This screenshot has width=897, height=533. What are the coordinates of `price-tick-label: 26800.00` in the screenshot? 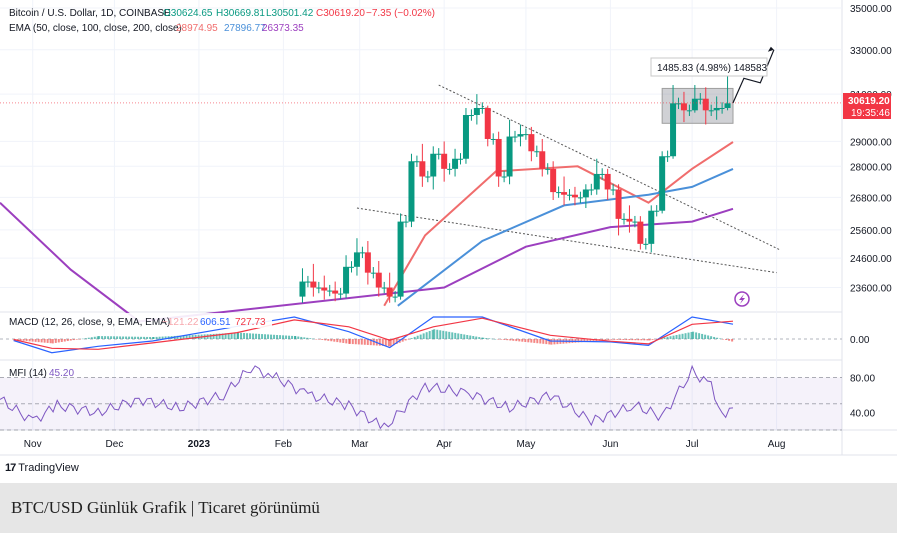 It's located at (871, 198).